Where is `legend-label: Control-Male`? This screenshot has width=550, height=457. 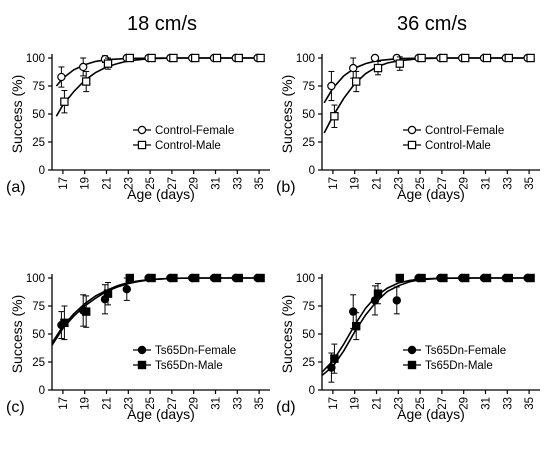
legend-label: Control-Male is located at coordinates (458, 146).